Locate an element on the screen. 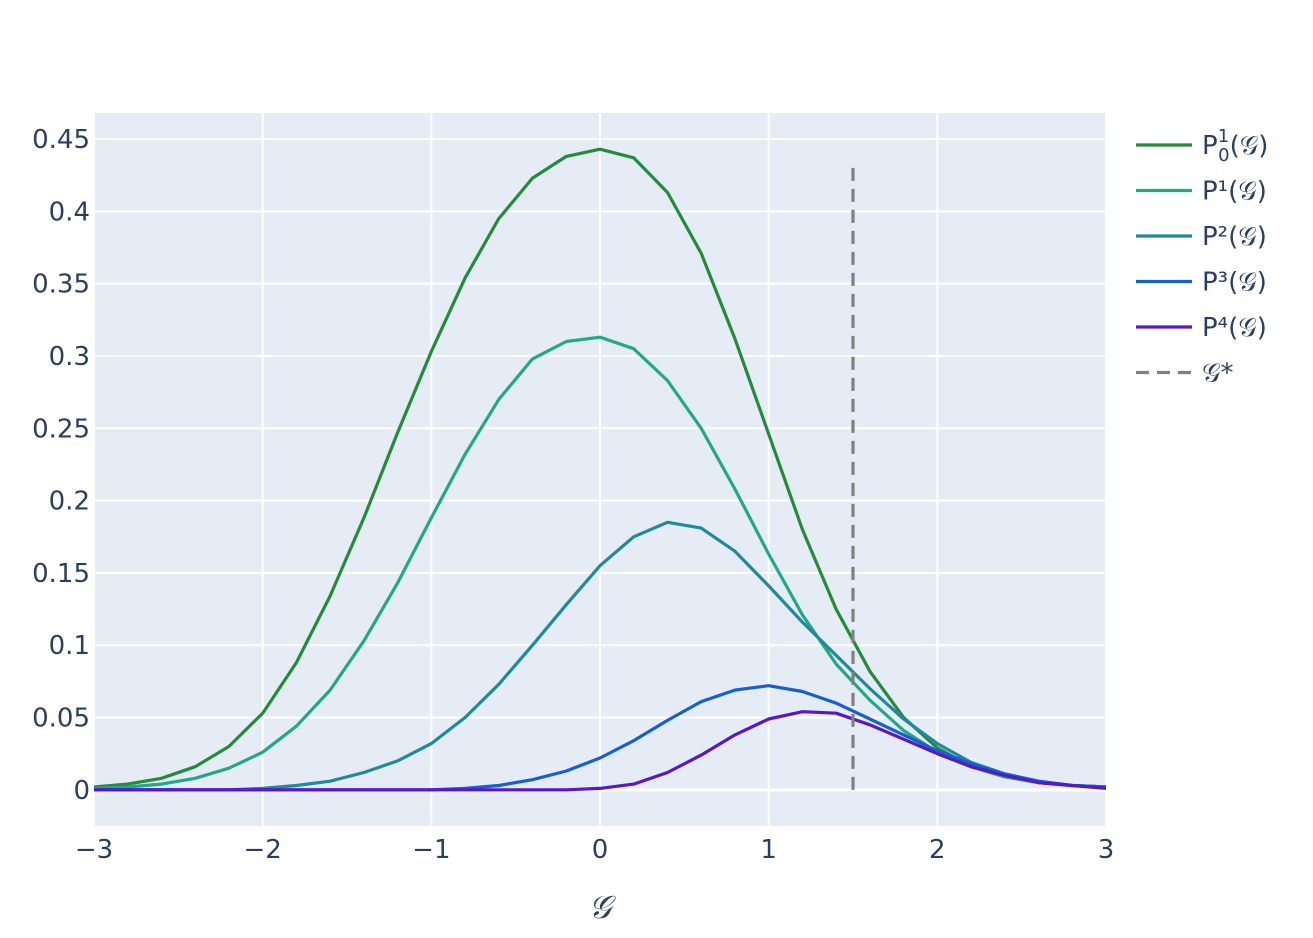  legend-label: P³(𝒢) is located at coordinates (1234, 283).